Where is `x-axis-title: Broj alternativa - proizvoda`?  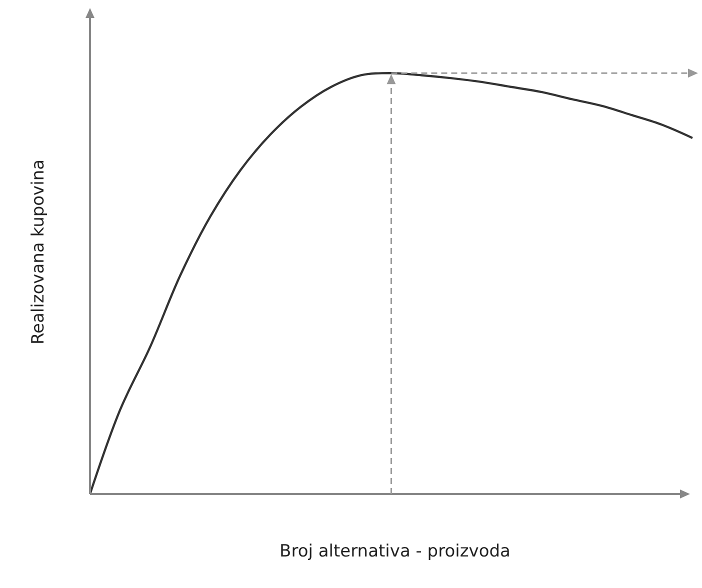
x-axis-title: Broj alternativa - proizvoda is located at coordinates (395, 551).